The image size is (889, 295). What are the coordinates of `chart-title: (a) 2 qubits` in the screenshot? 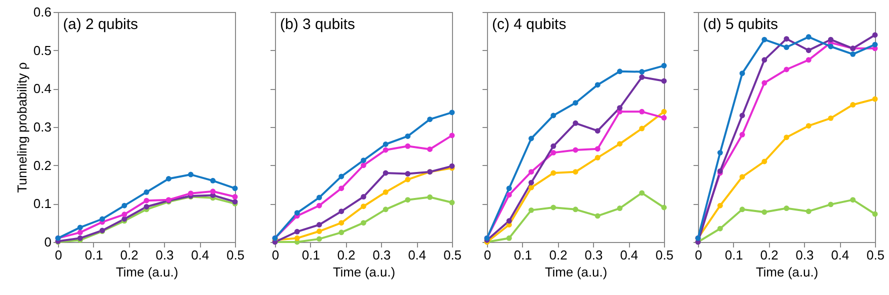 It's located at (100, 24).